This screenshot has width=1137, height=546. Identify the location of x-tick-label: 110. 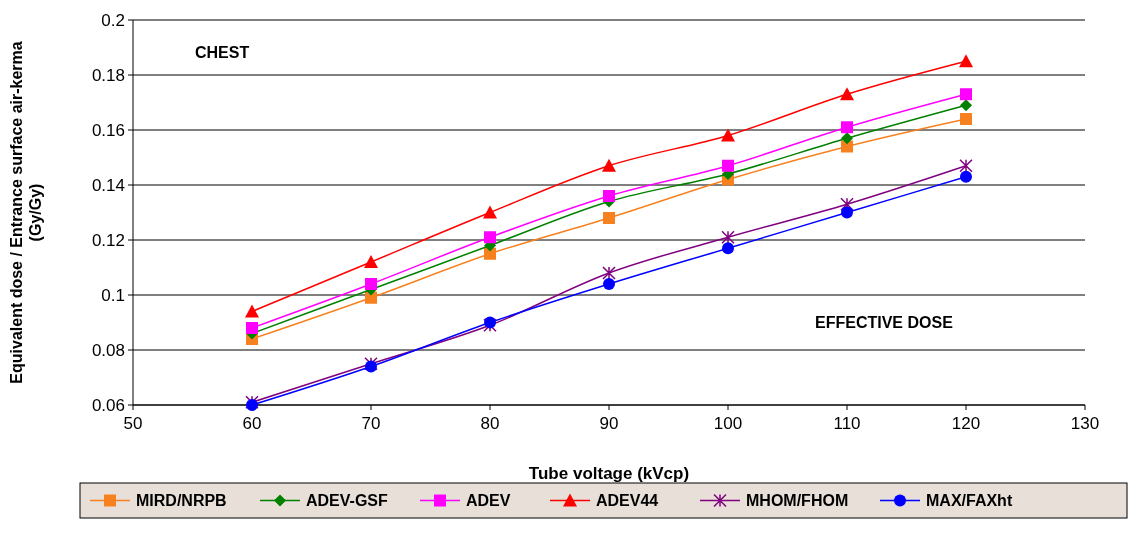
(847, 423).